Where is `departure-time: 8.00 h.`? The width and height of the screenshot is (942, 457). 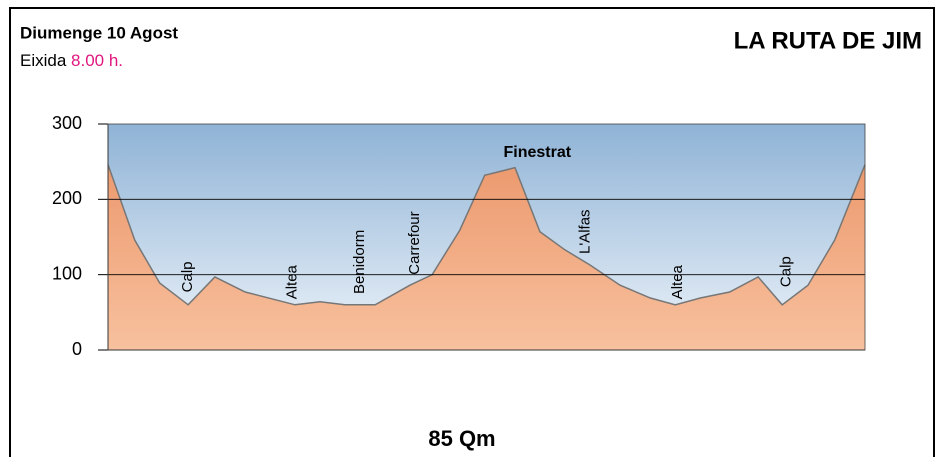 departure-time: 8.00 h. is located at coordinates (97, 60).